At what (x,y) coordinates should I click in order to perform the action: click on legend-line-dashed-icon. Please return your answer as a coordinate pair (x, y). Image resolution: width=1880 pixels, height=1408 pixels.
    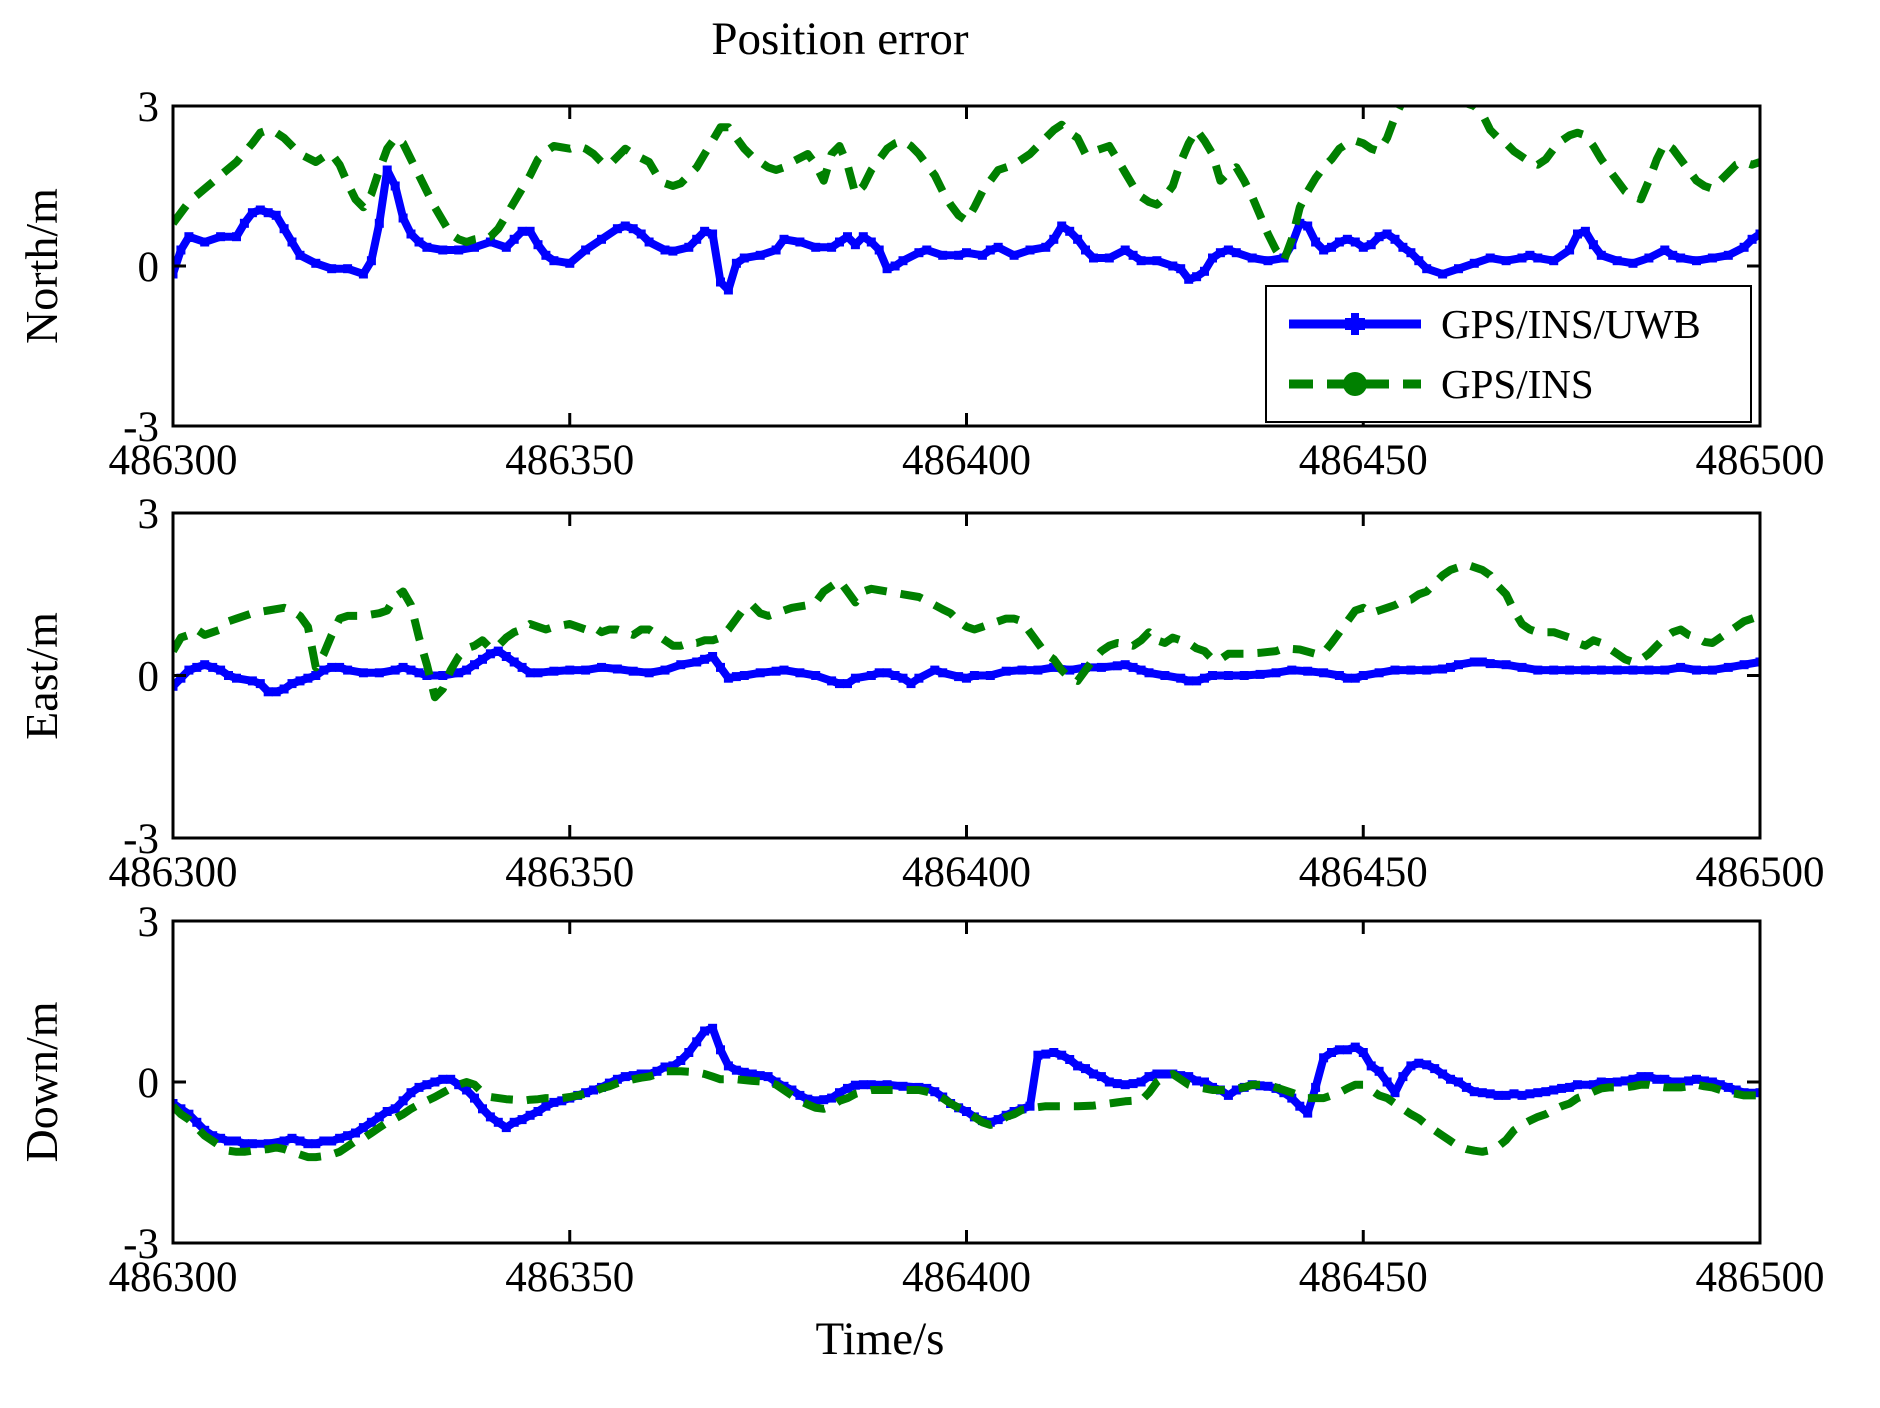
    Looking at the image, I should click on (1355, 384).